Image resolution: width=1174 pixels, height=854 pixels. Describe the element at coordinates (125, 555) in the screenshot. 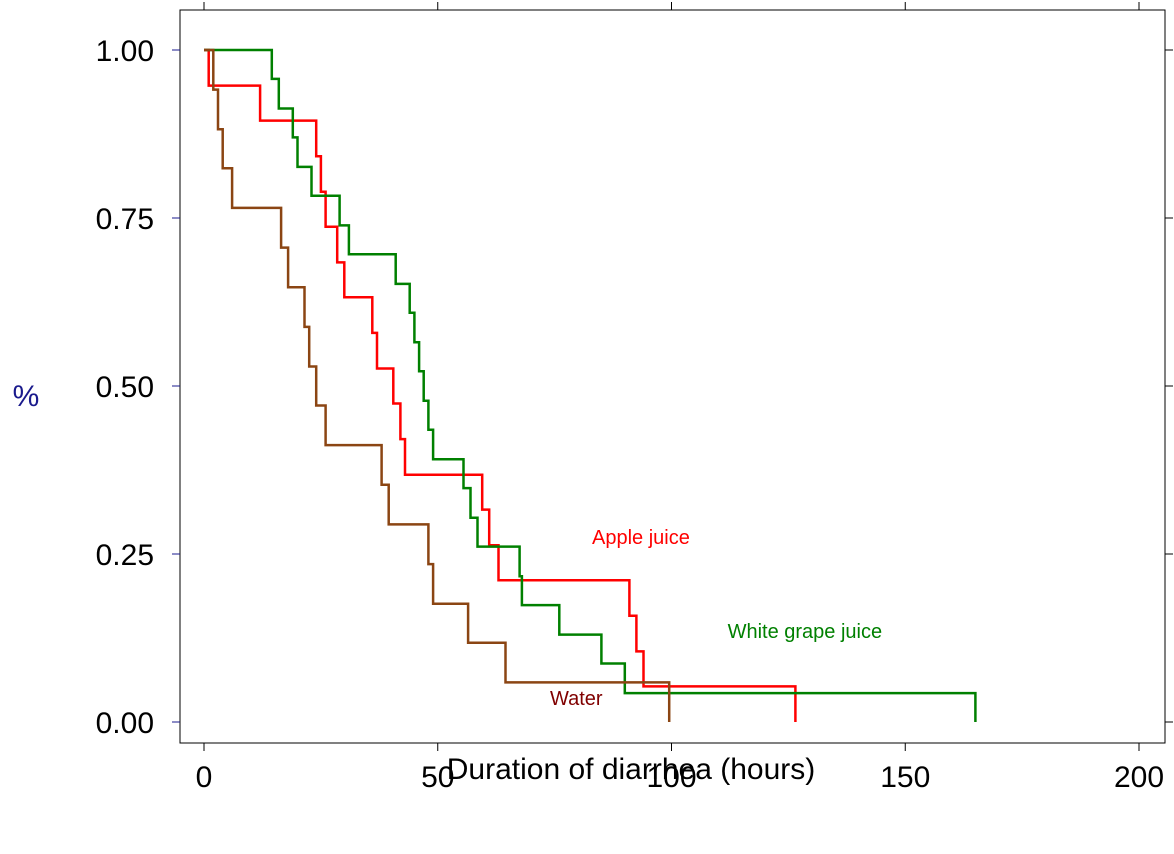

I see `y-tick-label: 0.25` at that location.